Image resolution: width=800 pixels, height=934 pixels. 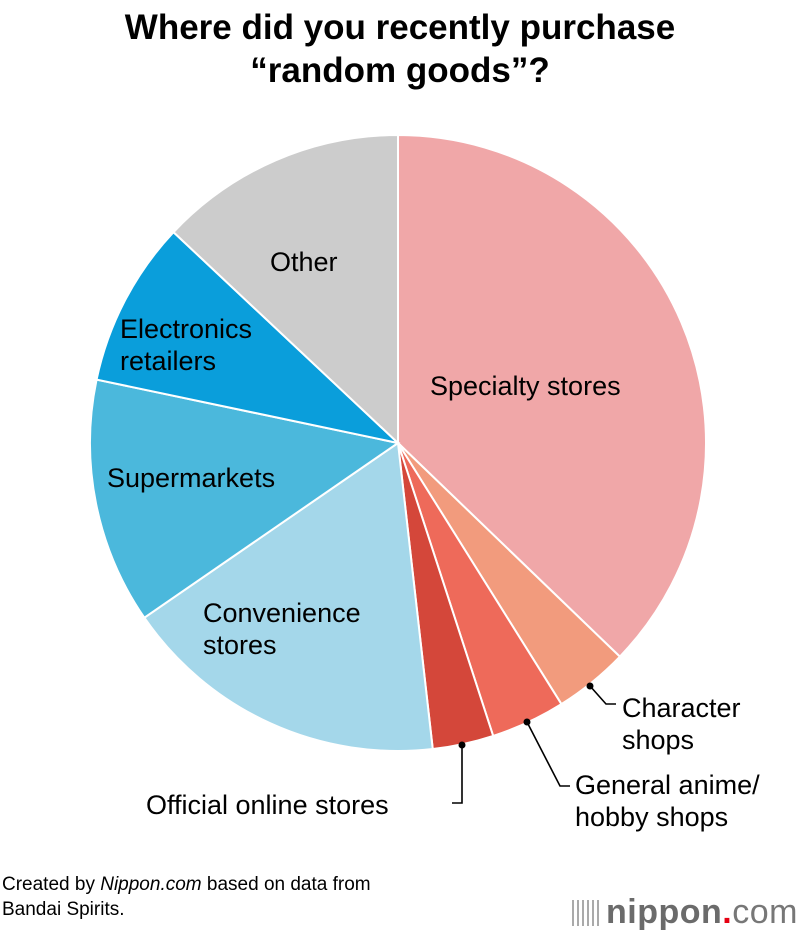 What do you see at coordinates (267, 805) in the screenshot?
I see `label-official-online-stores: Official online stores` at bounding box center [267, 805].